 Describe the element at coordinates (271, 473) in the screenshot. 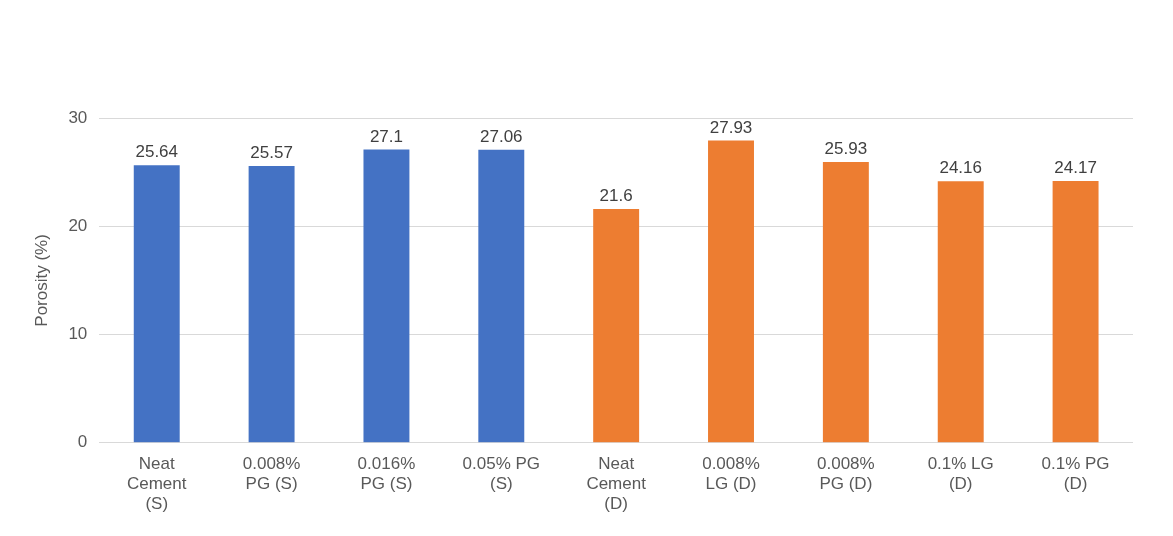

I see `x-tick-label: 0.008% PG (S)` at that location.